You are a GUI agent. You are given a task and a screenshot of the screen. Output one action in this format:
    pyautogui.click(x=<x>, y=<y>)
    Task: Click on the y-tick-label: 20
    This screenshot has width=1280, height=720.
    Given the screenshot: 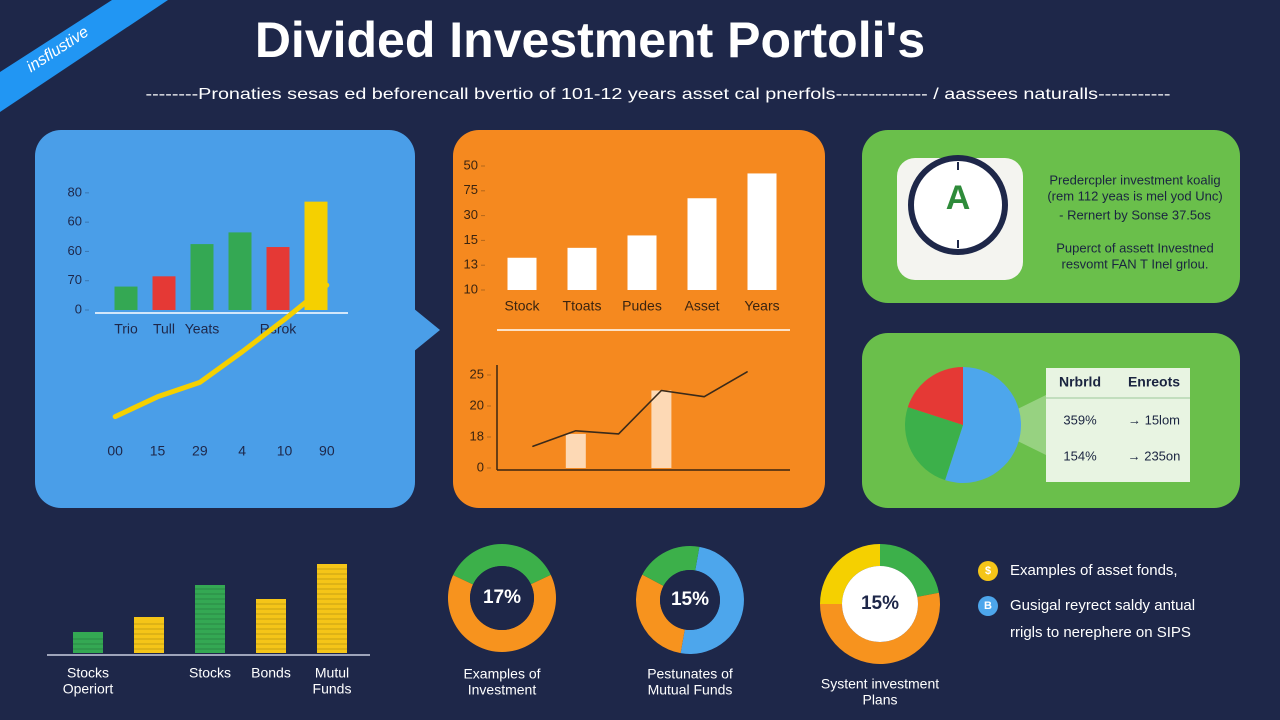 What is the action you would take?
    pyautogui.click(x=477, y=404)
    